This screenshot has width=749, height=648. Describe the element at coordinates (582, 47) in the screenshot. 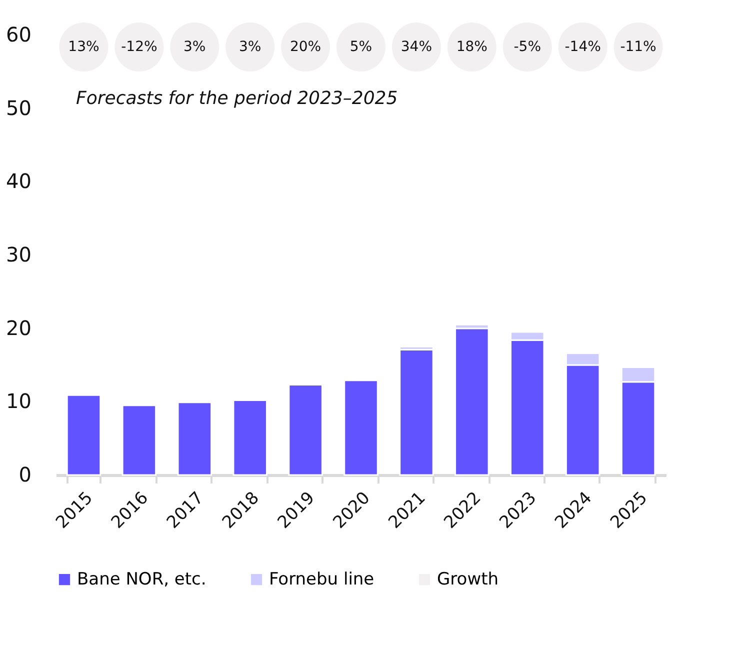

I see `annotation: -14%` at that location.